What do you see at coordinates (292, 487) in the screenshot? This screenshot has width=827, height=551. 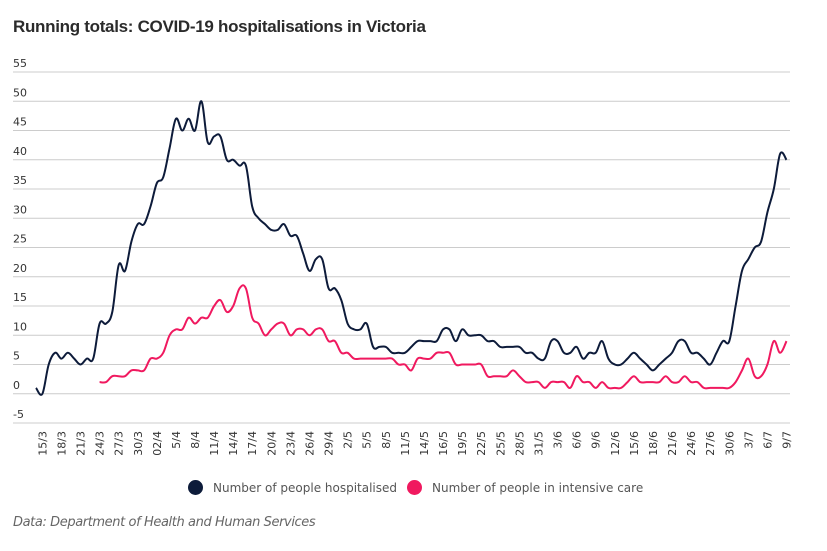 I see `legend-item-hospitalised: Number of people hospitalised` at bounding box center [292, 487].